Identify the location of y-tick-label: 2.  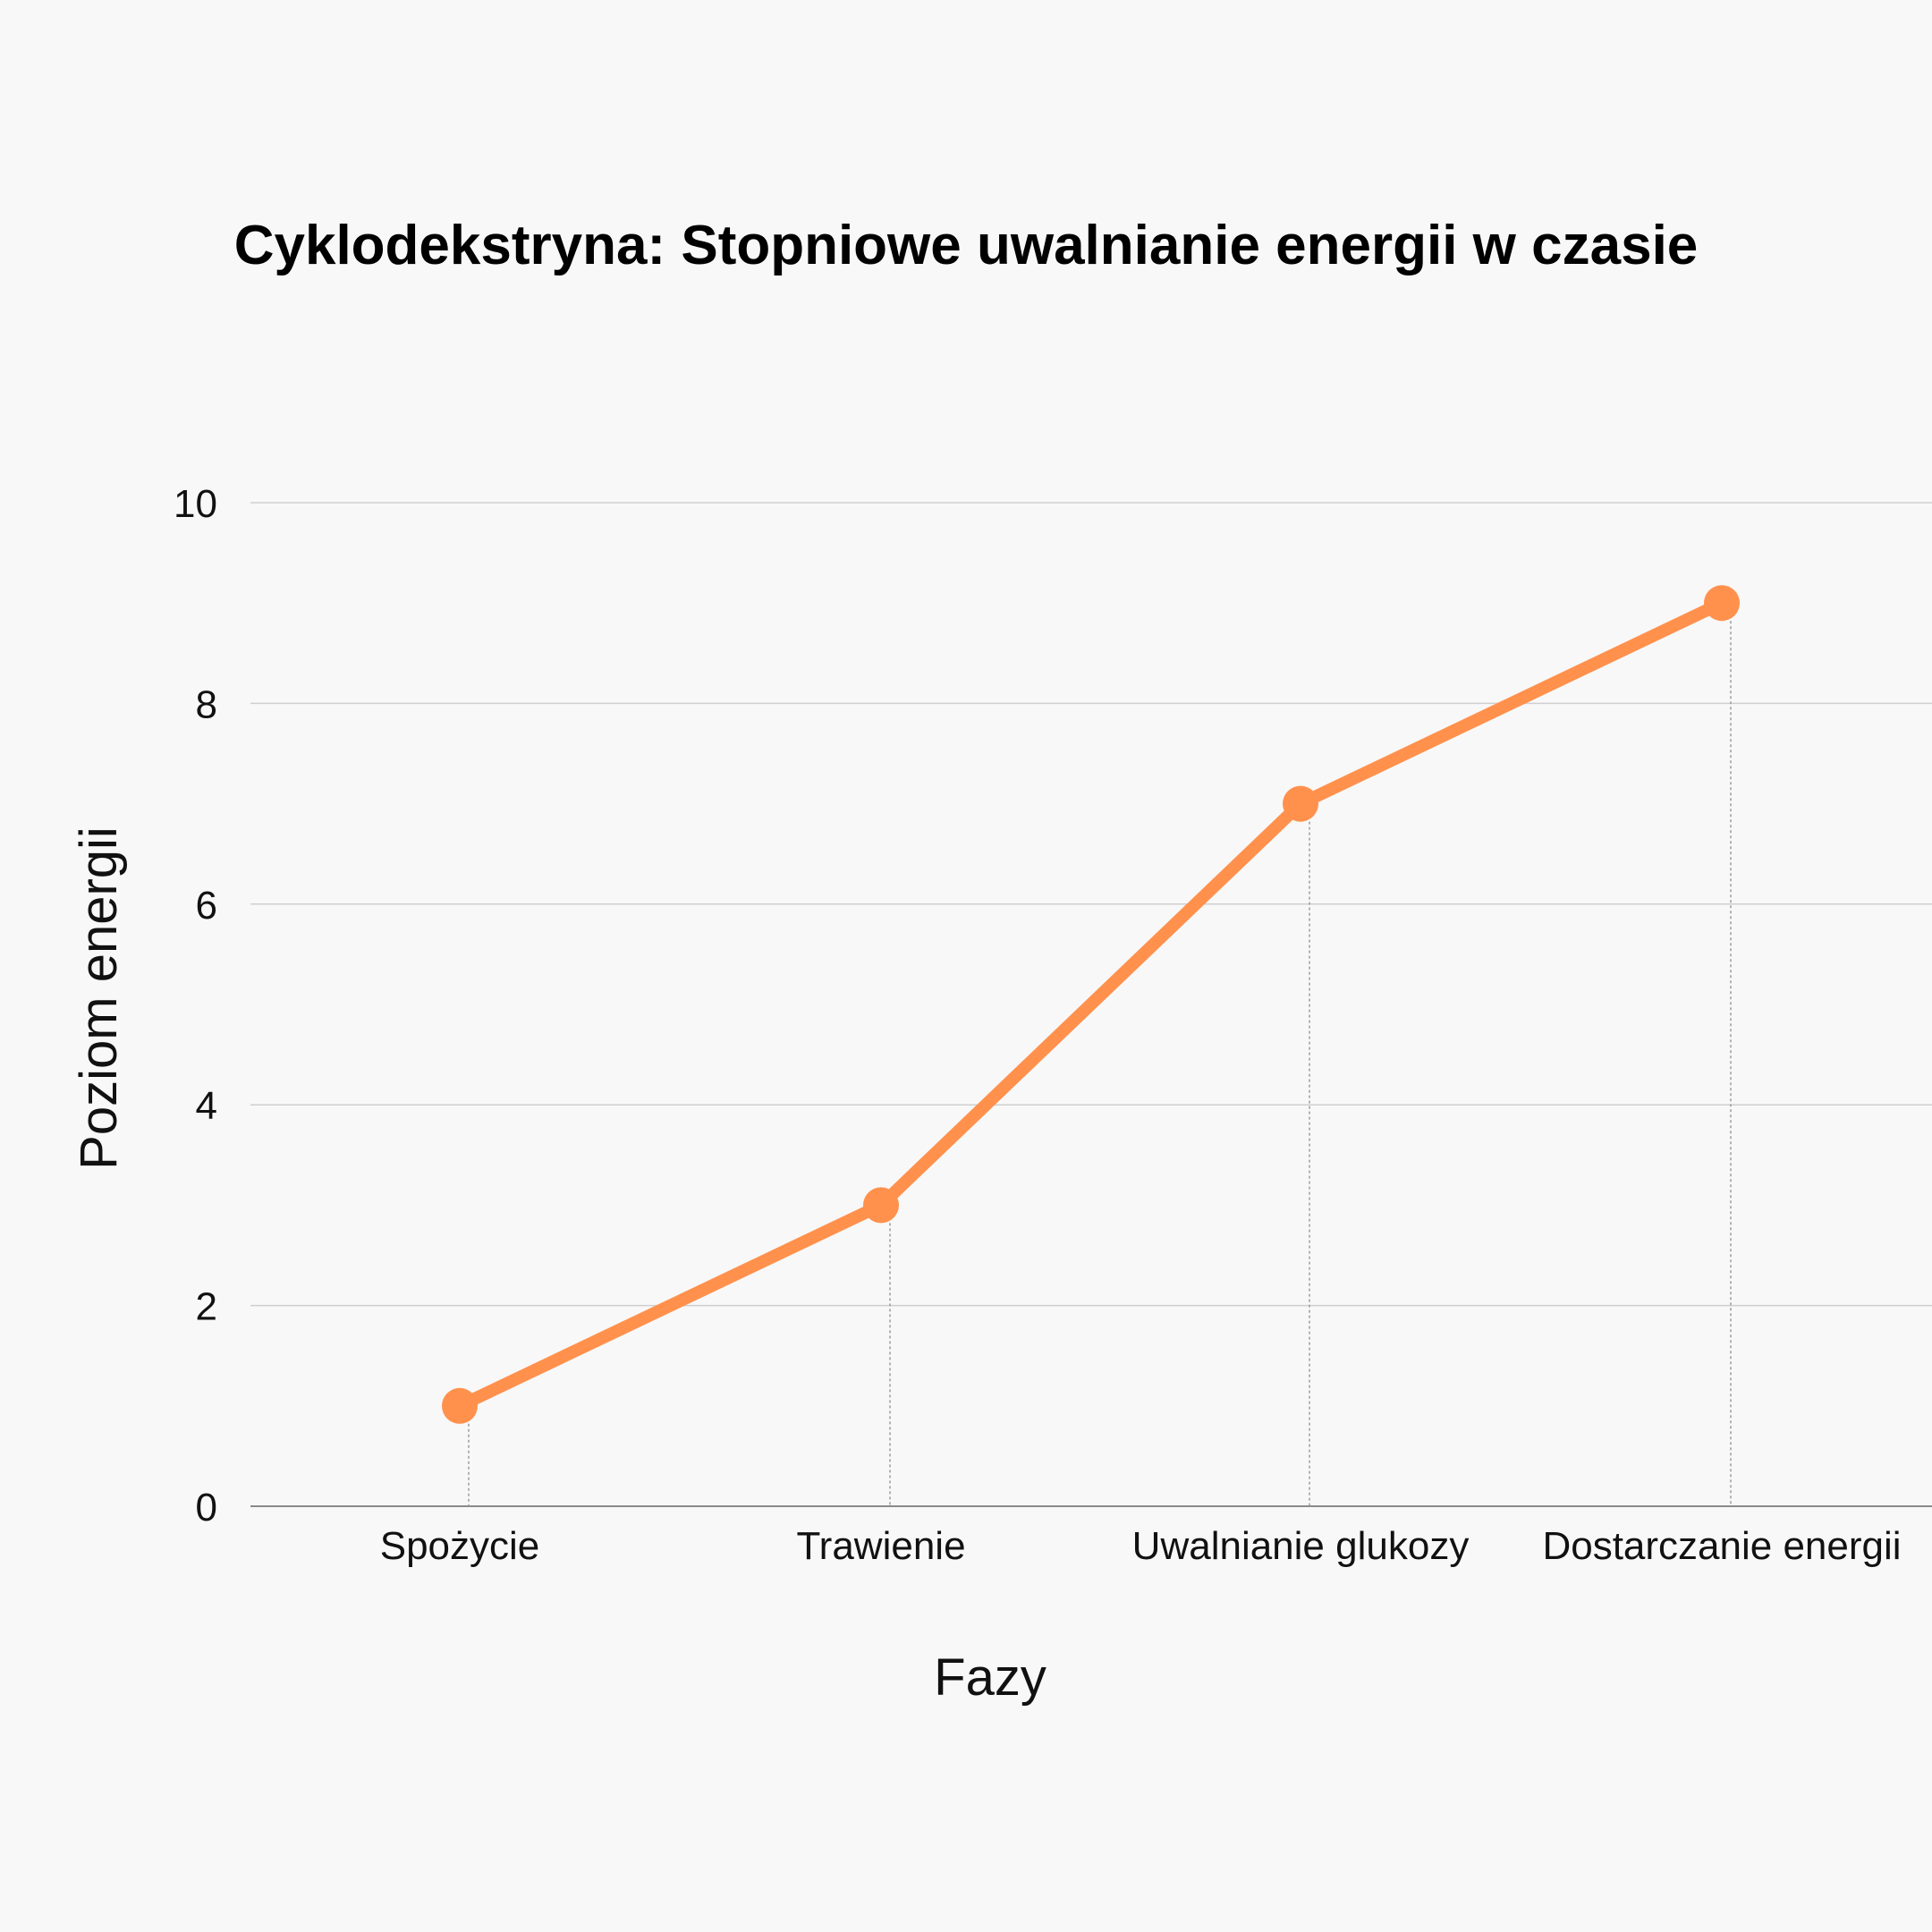
(206, 1307).